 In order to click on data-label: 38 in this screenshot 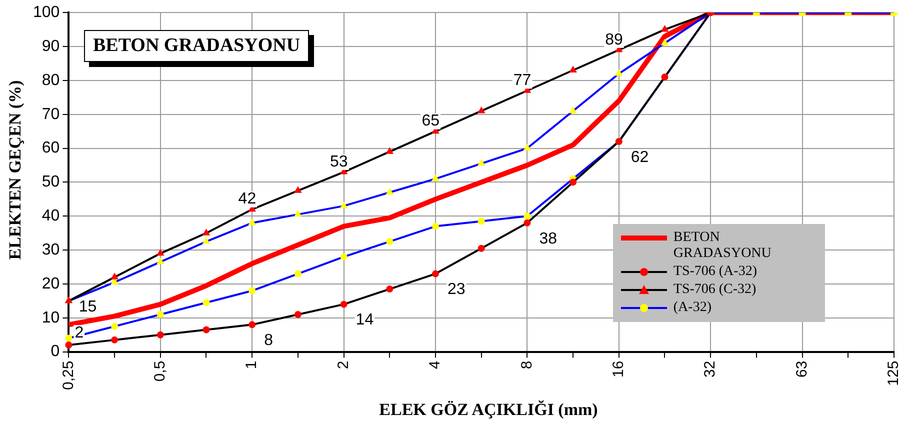, I will do `click(548, 239)`.